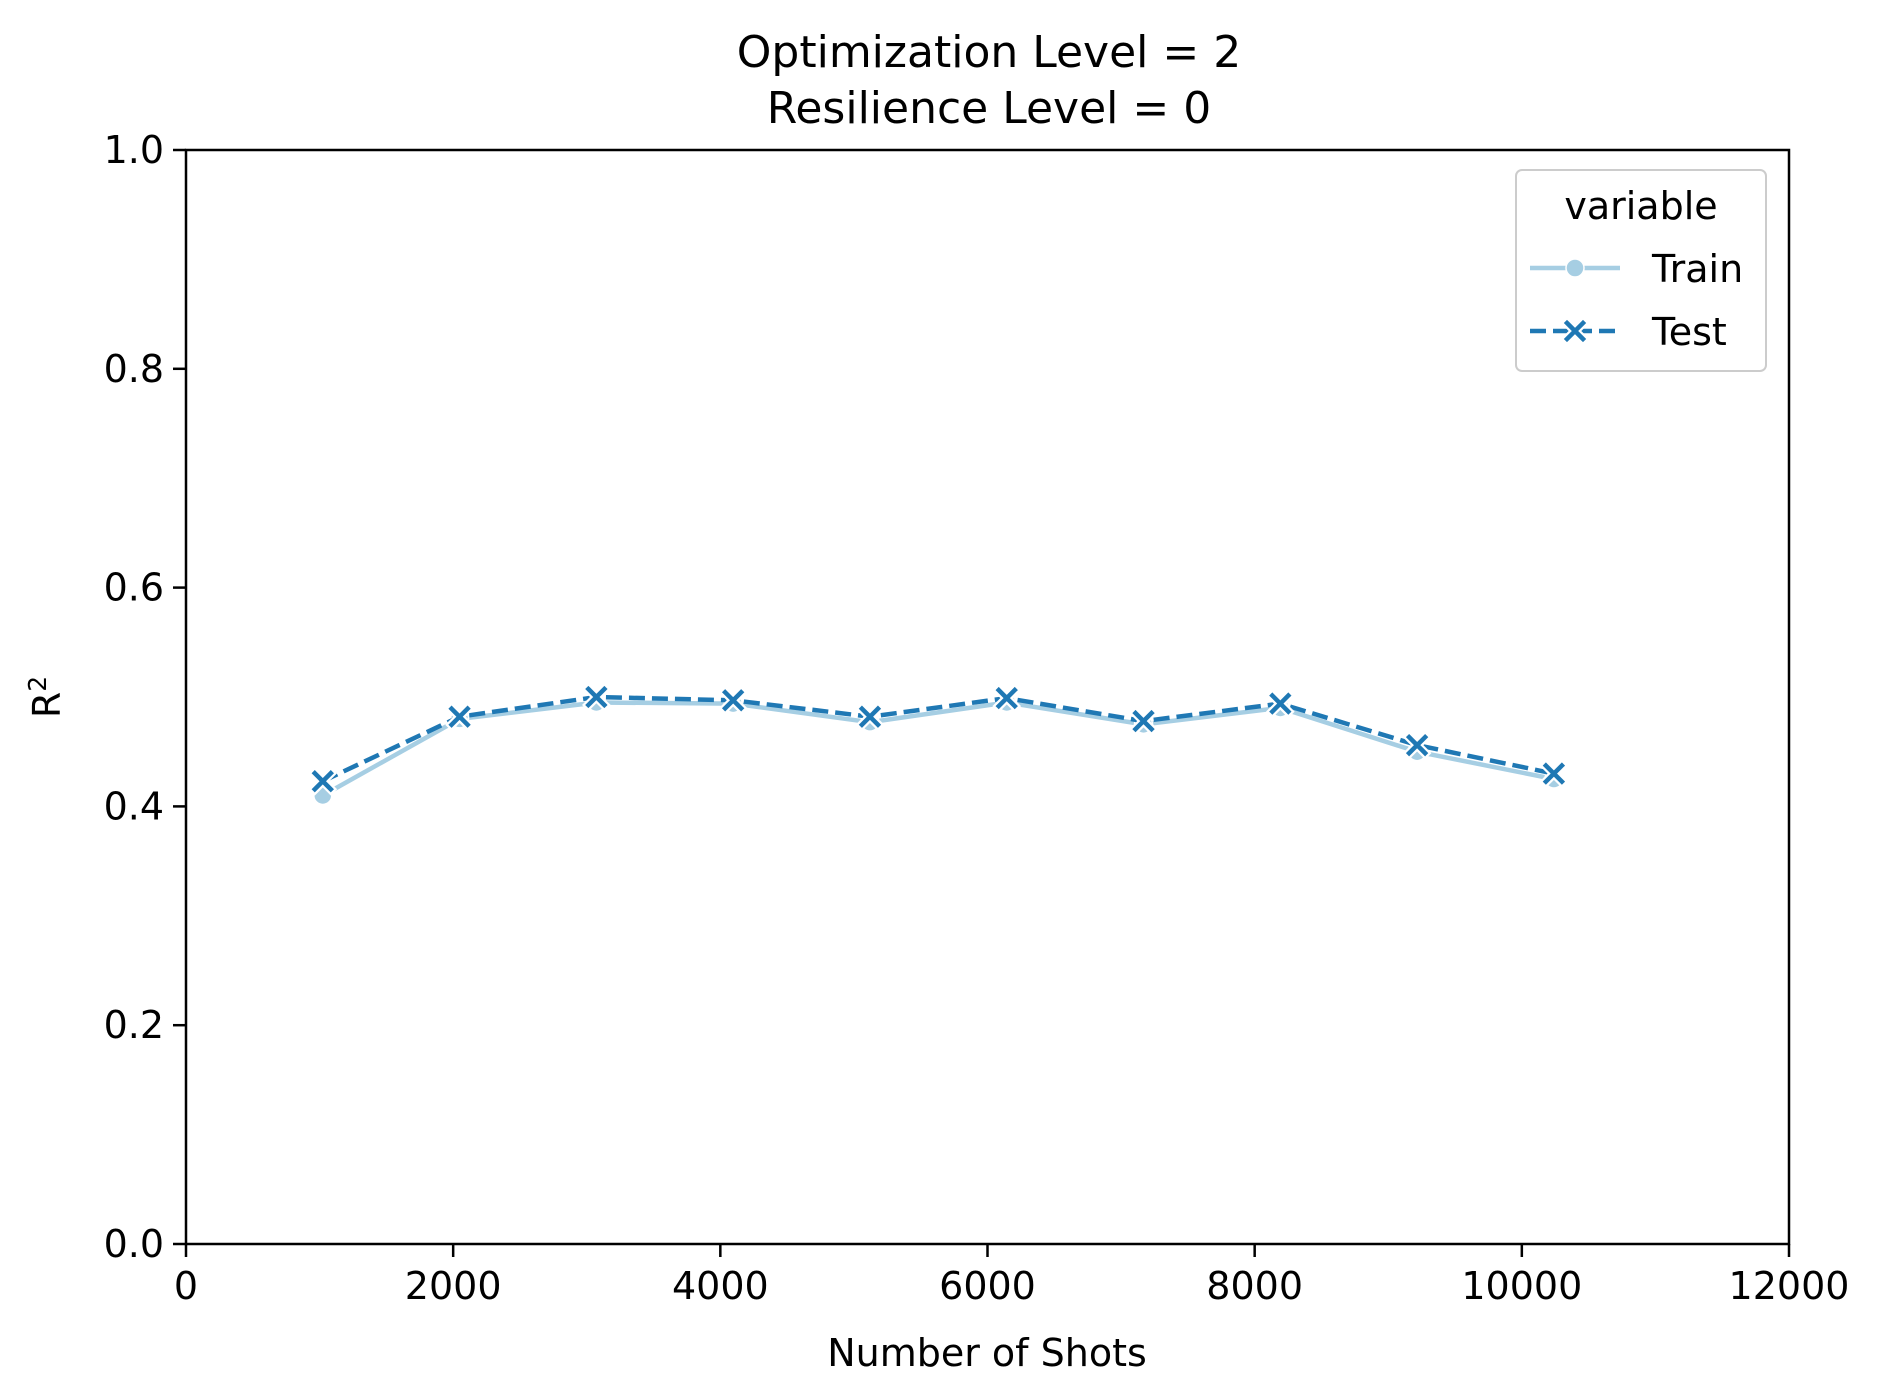 This screenshot has height=1399, width=1877. I want to click on y-axis: 0.0 0.2 0.4 0.6 0.8 1.0, so click(145, 697).